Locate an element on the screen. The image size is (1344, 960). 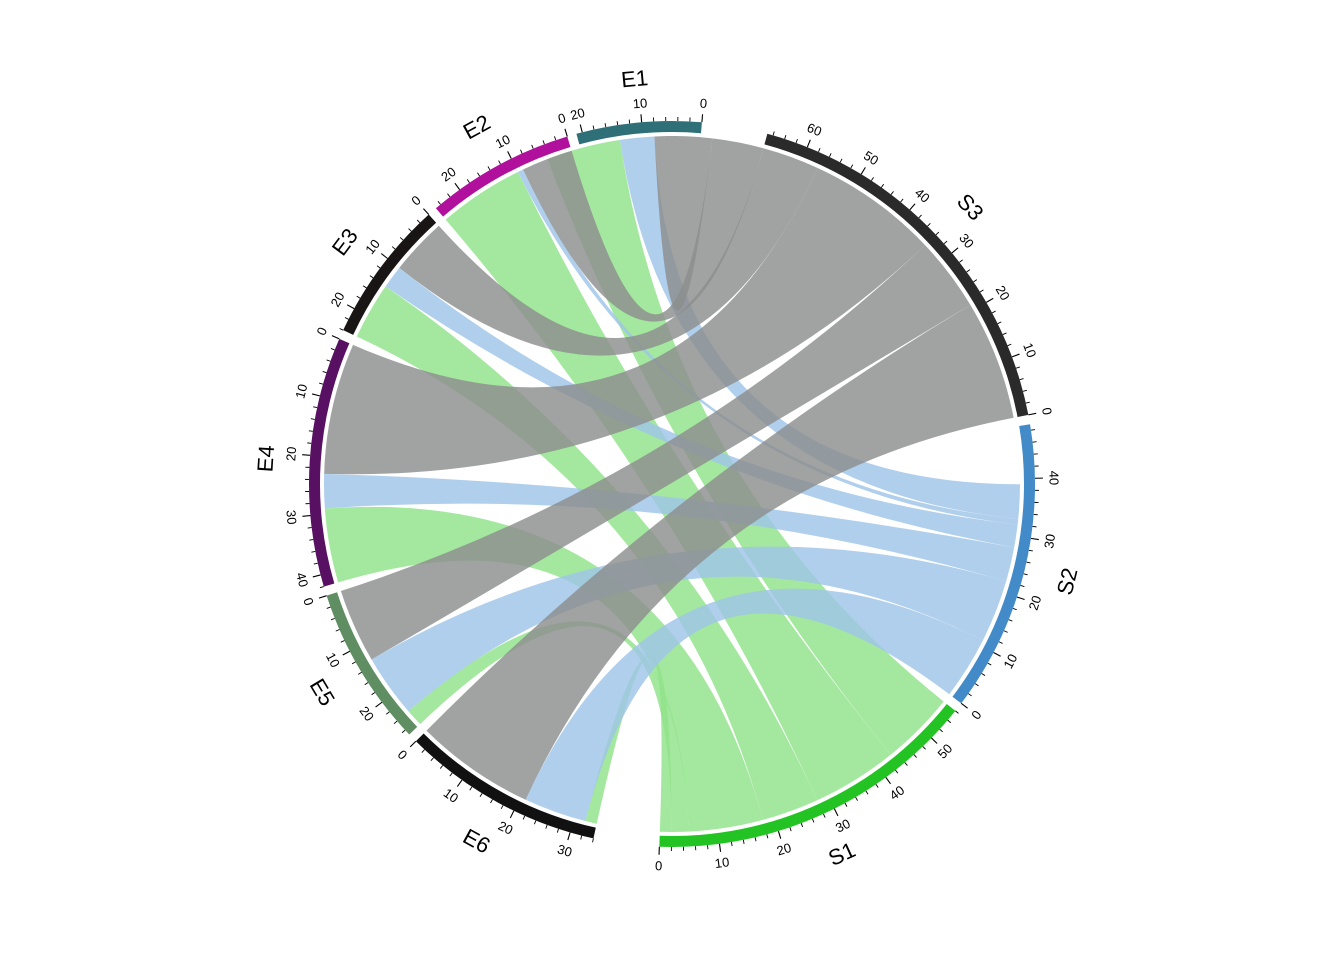
link-s3-e3 is located at coordinates (608, 252).